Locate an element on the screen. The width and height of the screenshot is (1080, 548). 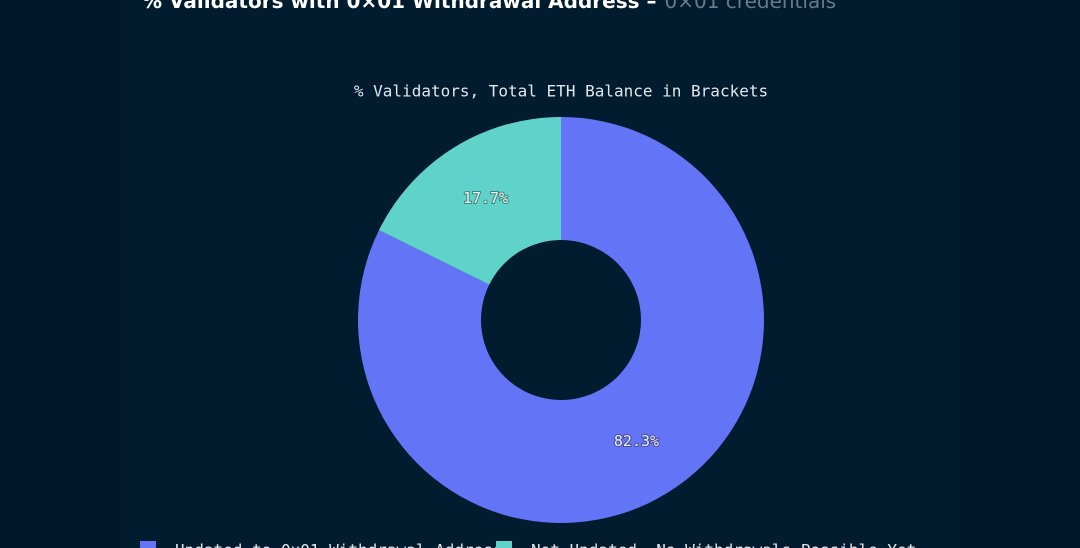
title-sub: 0×01 credentials is located at coordinates (751, 6).